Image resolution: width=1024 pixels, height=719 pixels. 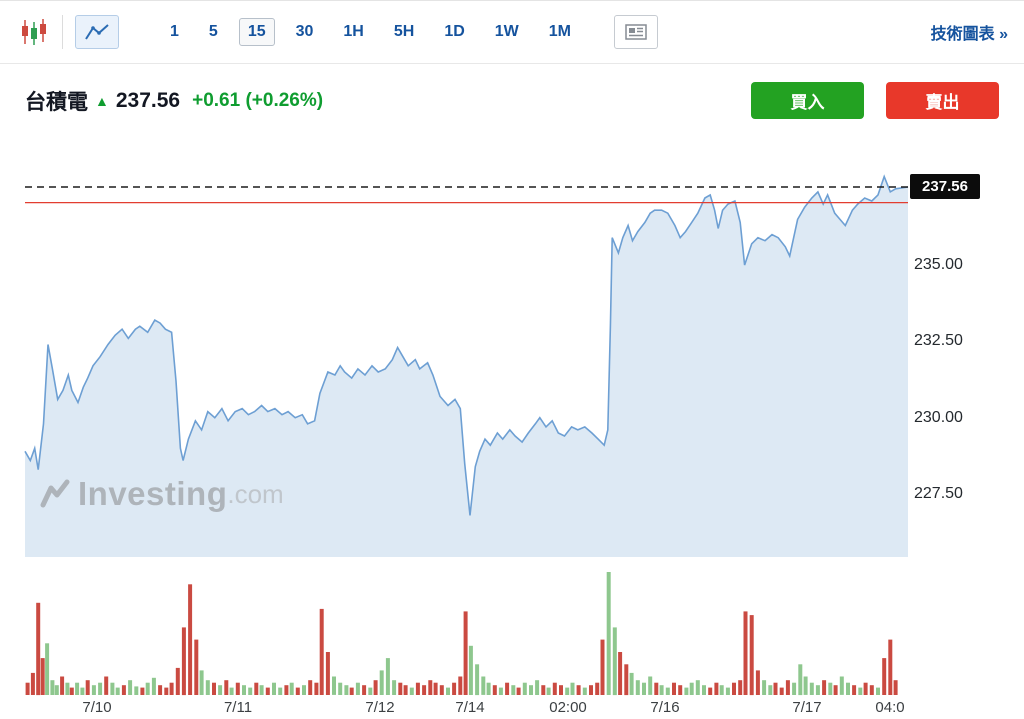 What do you see at coordinates (62, 32) in the screenshot?
I see `toolbar-divider` at bounding box center [62, 32].